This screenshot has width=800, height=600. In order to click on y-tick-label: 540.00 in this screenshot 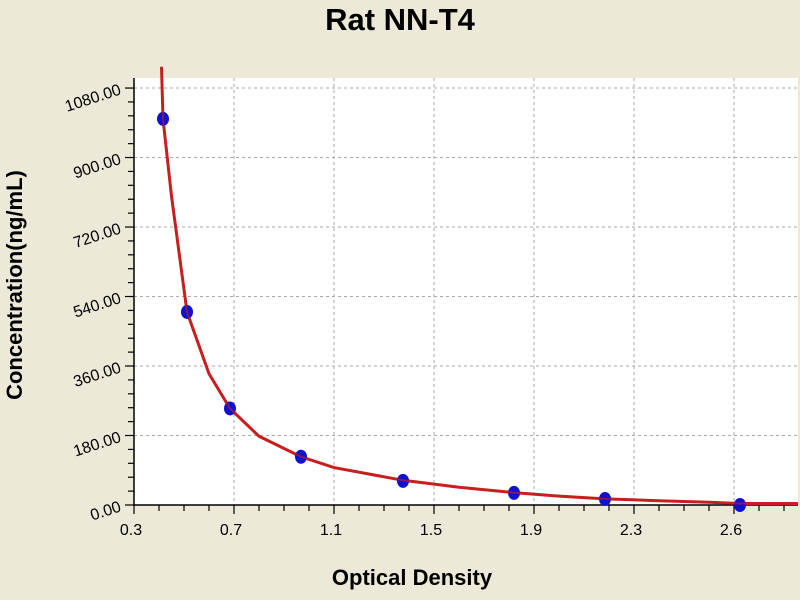, I will do `click(97, 305)`.